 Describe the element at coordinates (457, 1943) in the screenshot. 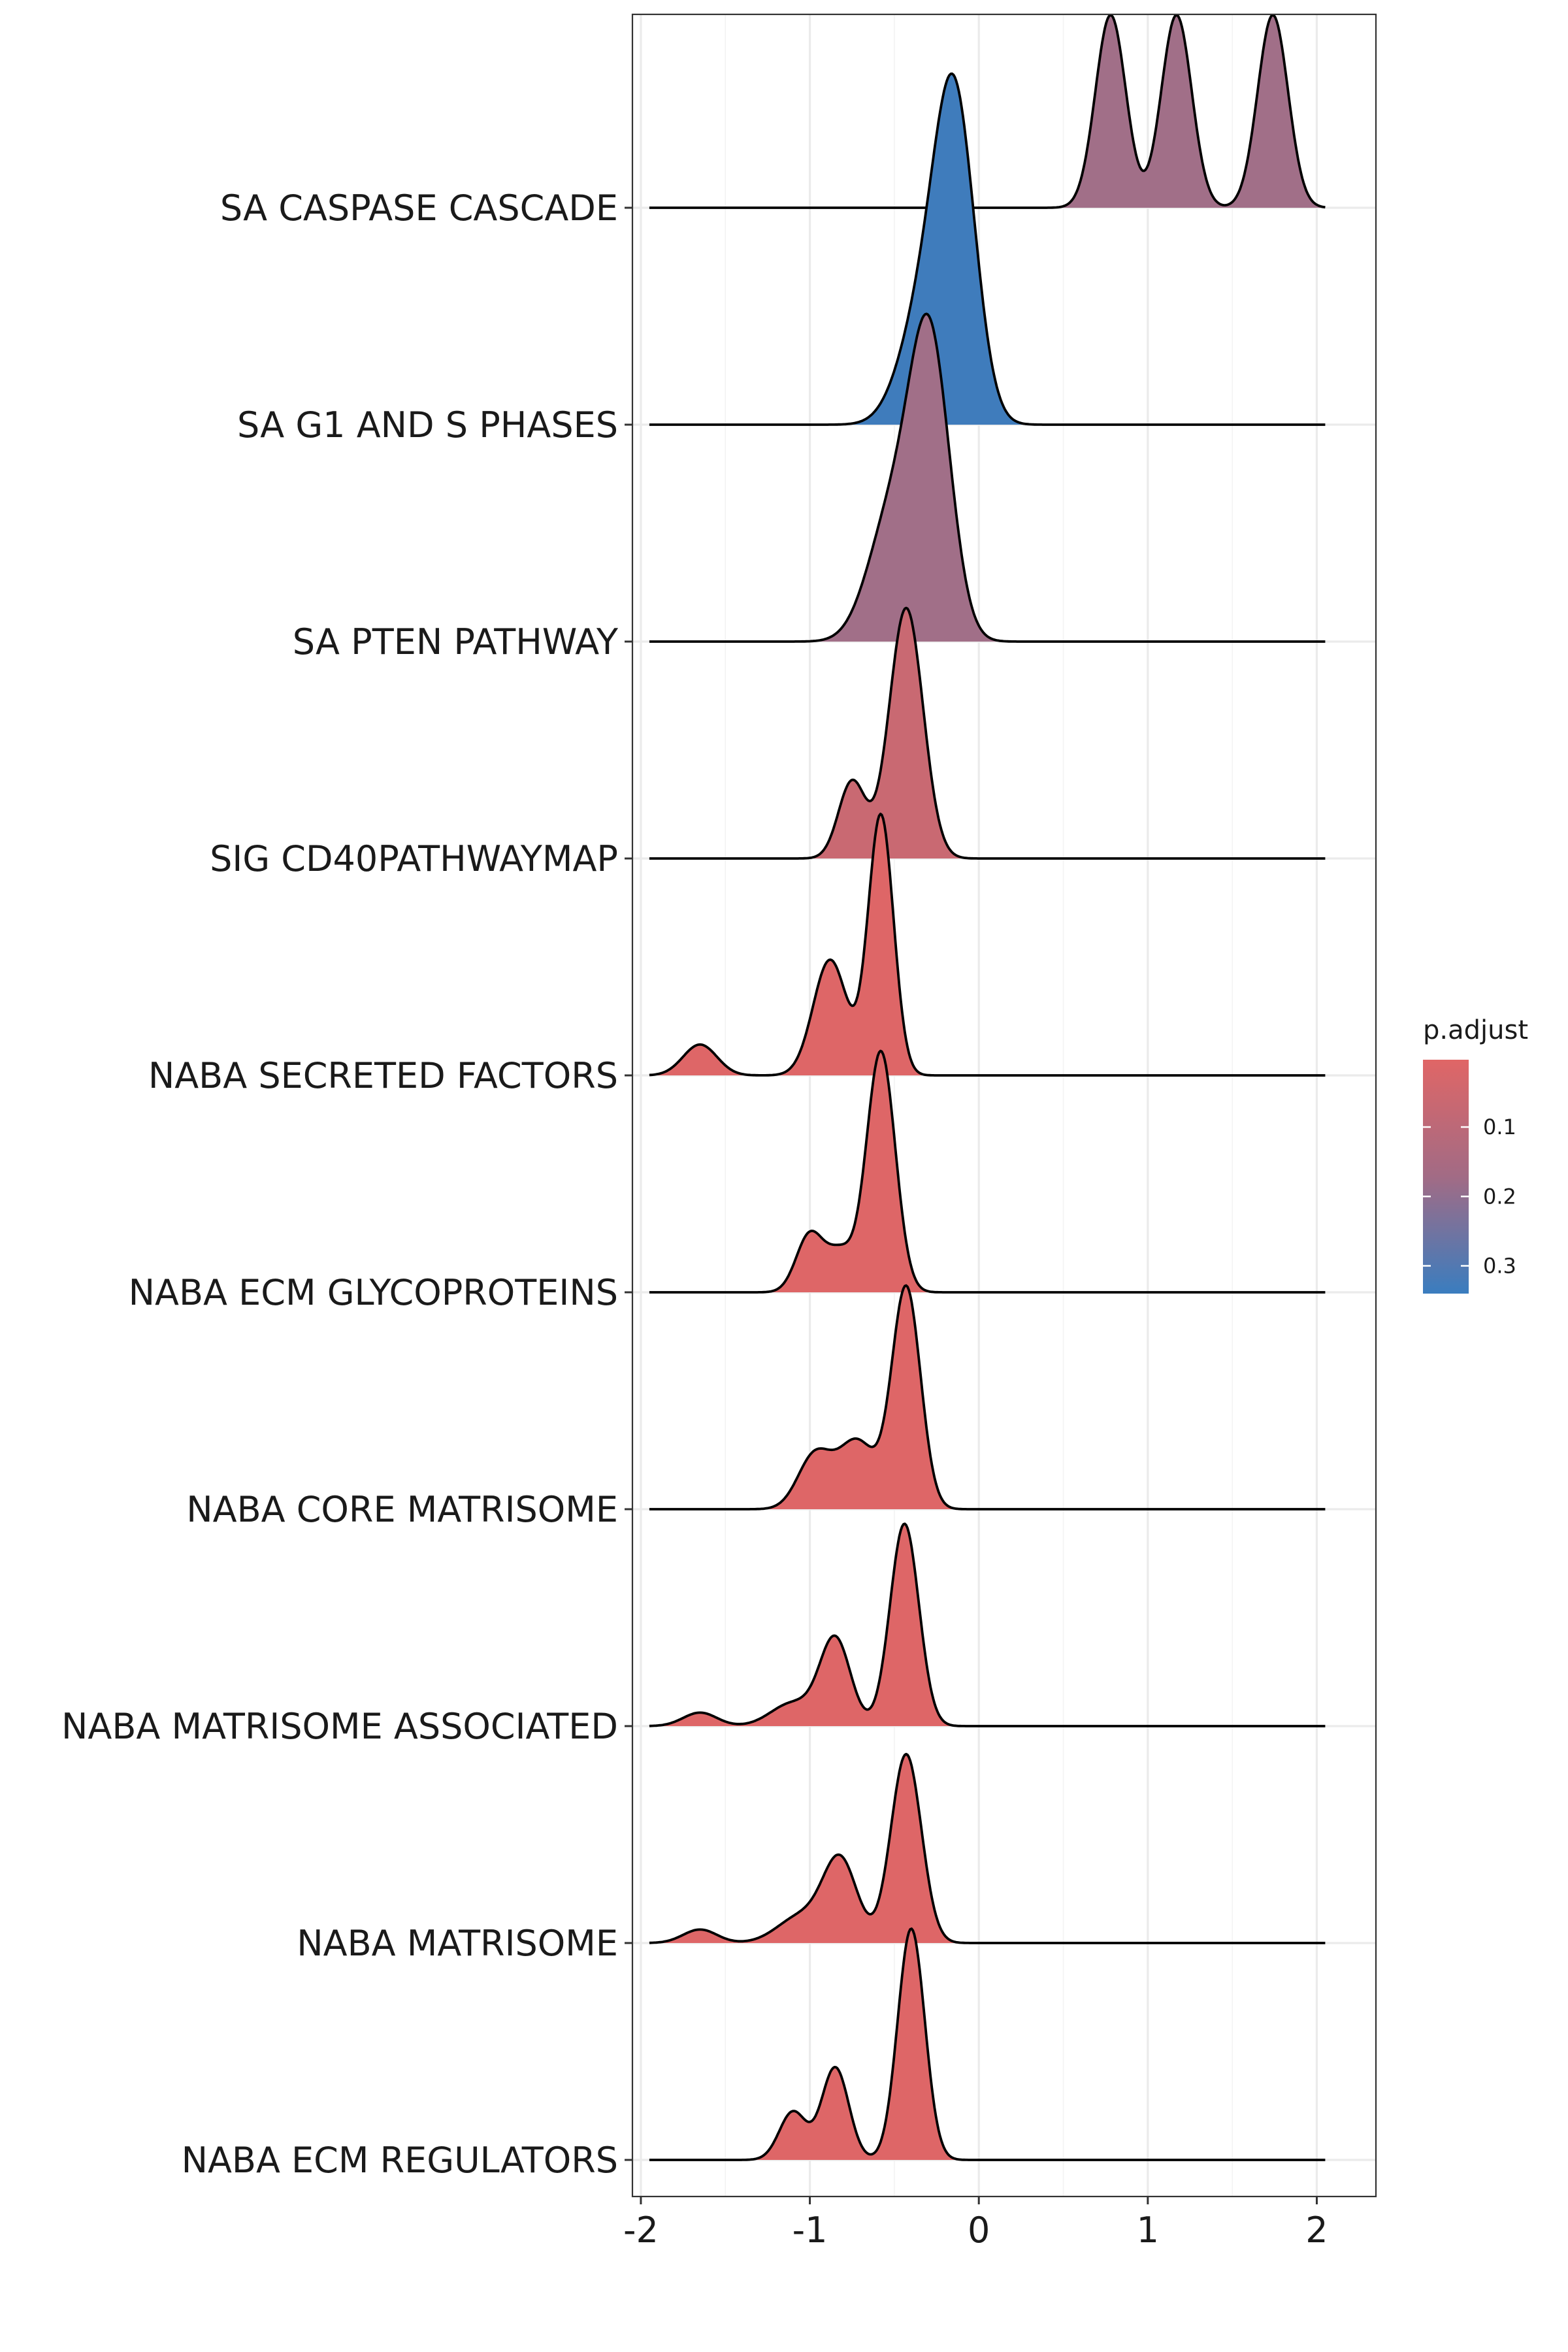

I see `y-tick-label: NABA MATRISOME` at that location.